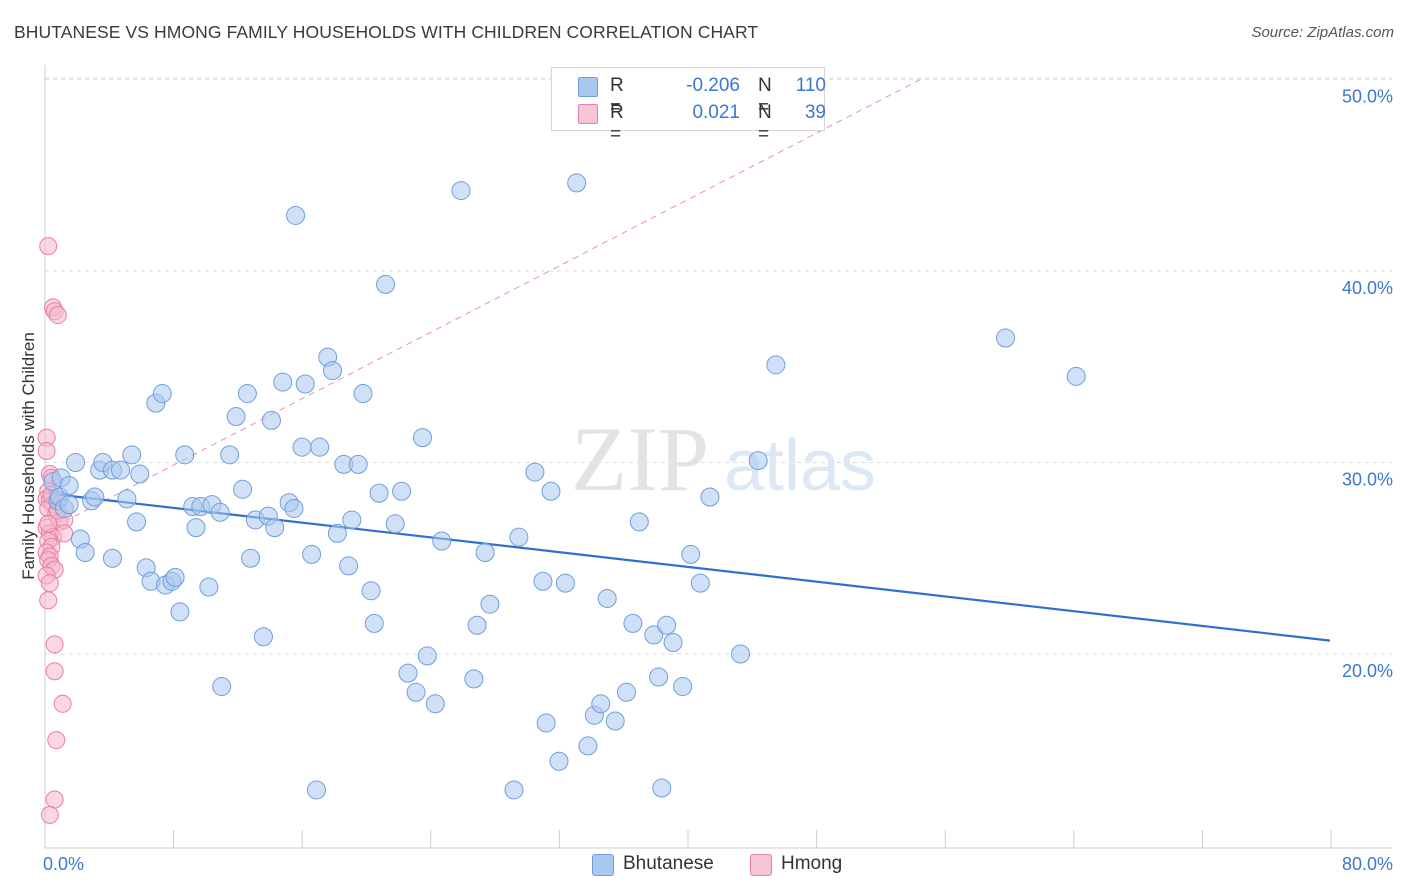  I want to click on hmong-points, so click(55, 530).